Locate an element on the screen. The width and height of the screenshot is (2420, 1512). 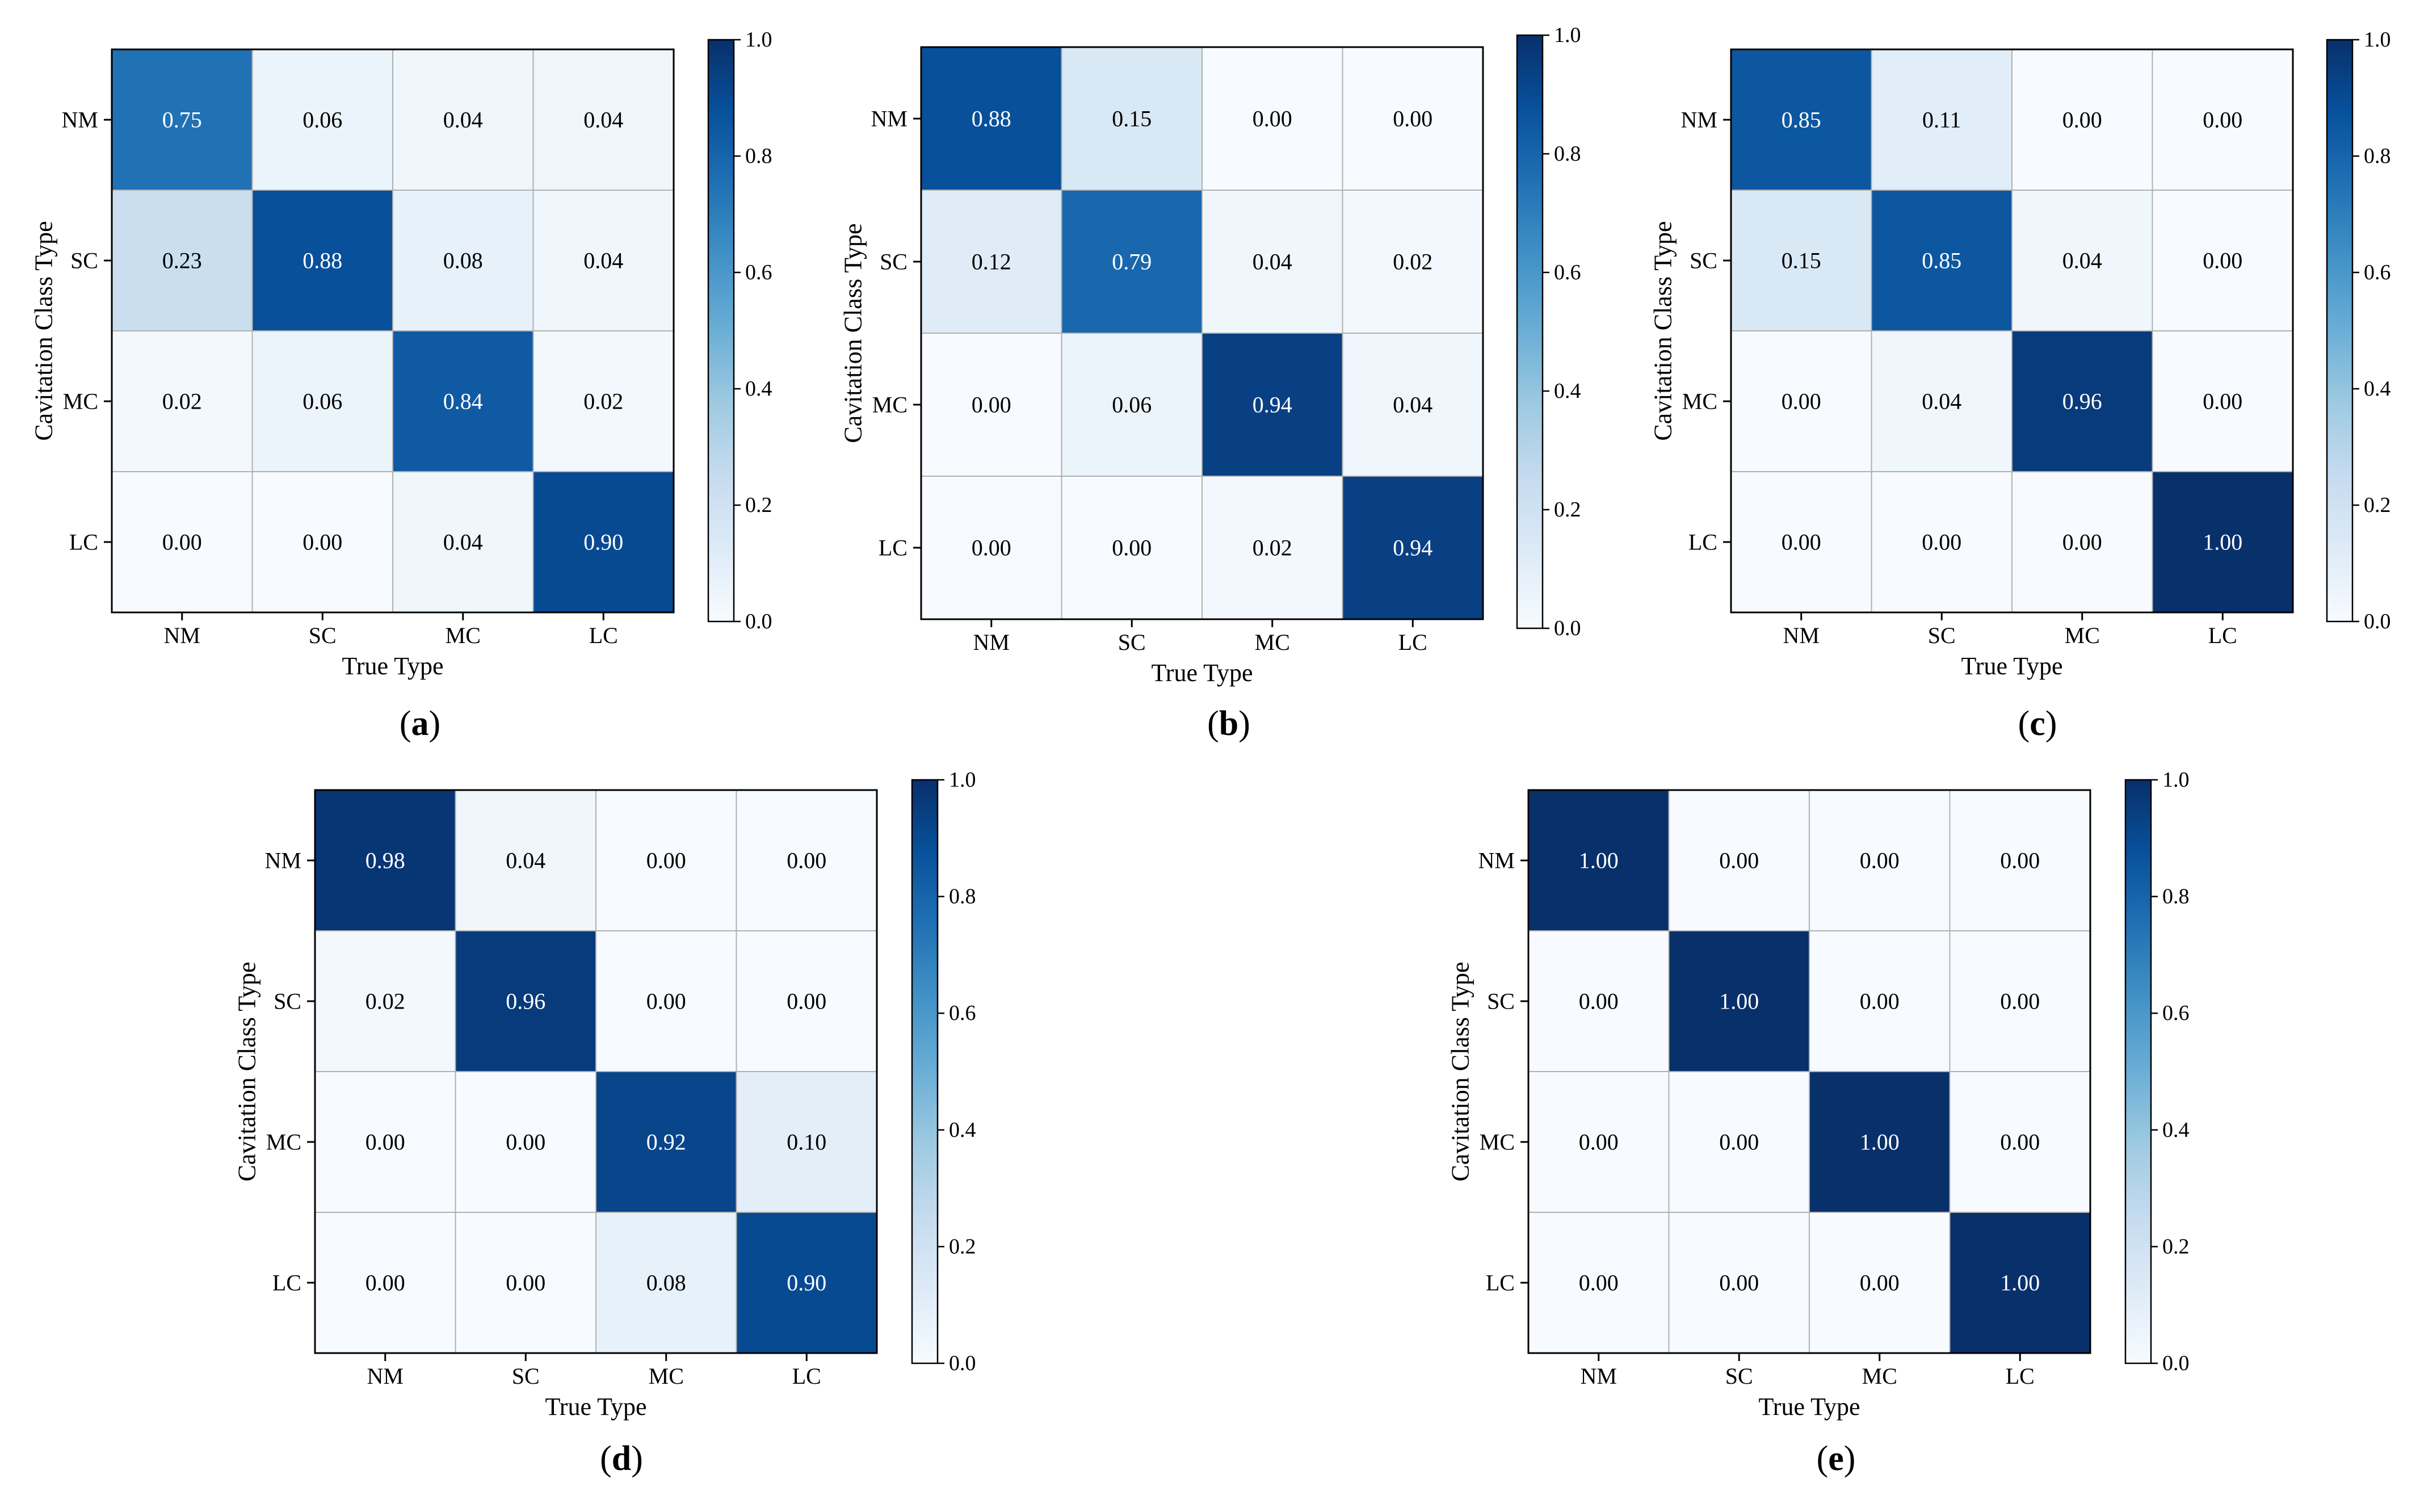
cell-value-label: 0.08 is located at coordinates (463, 261).